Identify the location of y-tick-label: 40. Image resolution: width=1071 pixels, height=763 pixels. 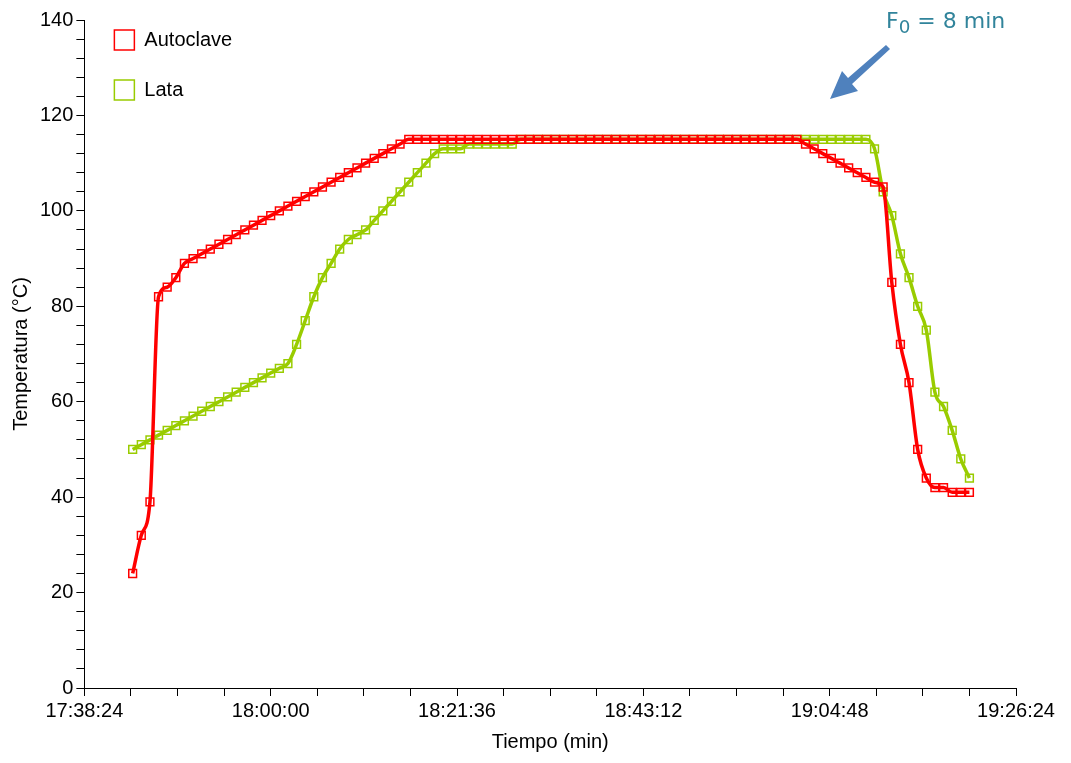
(62, 495).